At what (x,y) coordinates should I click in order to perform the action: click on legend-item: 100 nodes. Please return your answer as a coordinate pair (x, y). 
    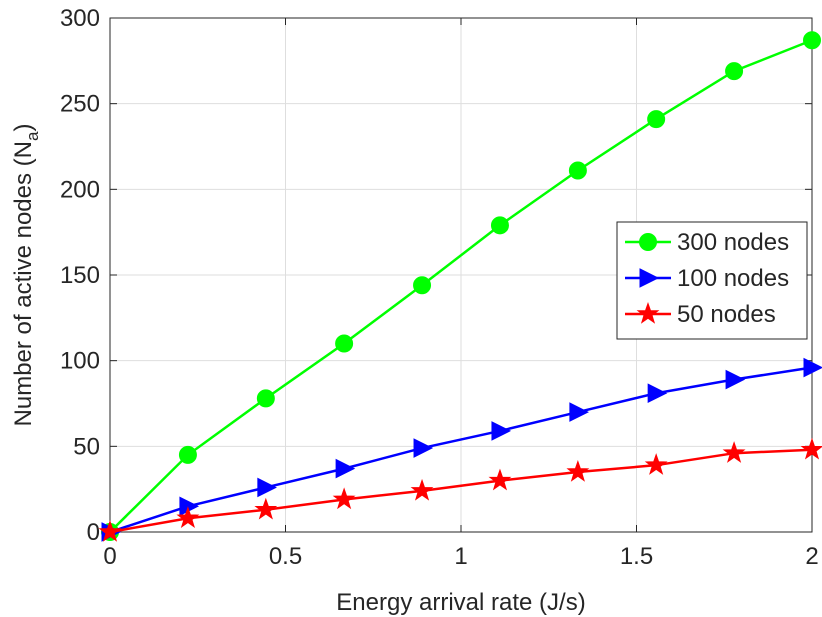
    Looking at the image, I should click on (707, 278).